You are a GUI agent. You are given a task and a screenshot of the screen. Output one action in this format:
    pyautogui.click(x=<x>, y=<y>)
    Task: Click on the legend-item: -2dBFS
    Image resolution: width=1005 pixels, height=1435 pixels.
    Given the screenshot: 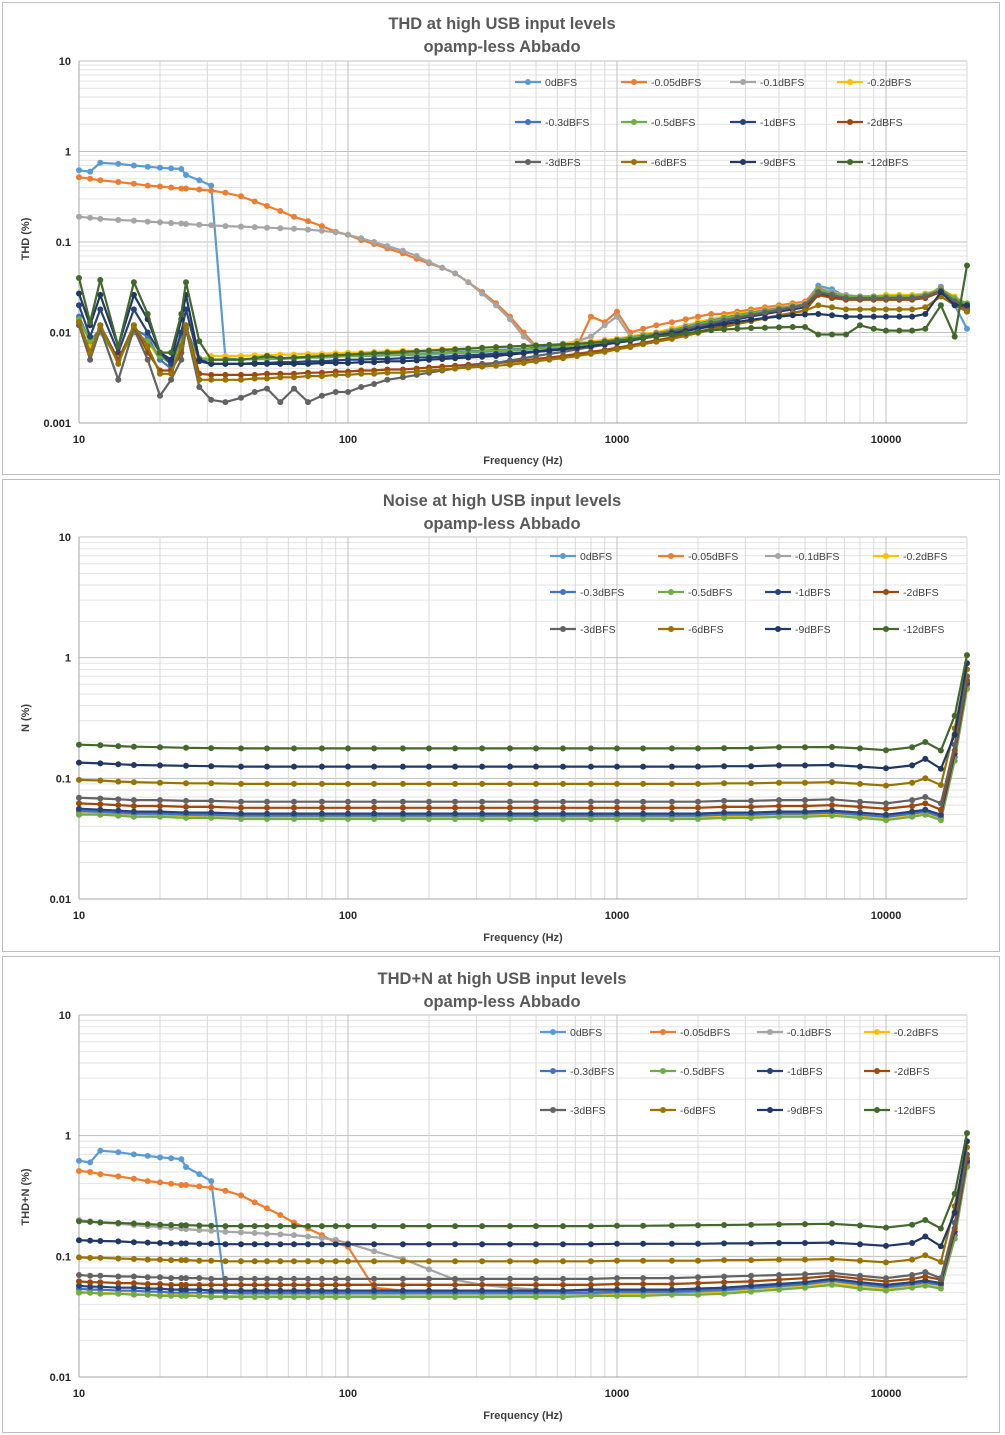 What is the action you would take?
    pyautogui.click(x=906, y=593)
    